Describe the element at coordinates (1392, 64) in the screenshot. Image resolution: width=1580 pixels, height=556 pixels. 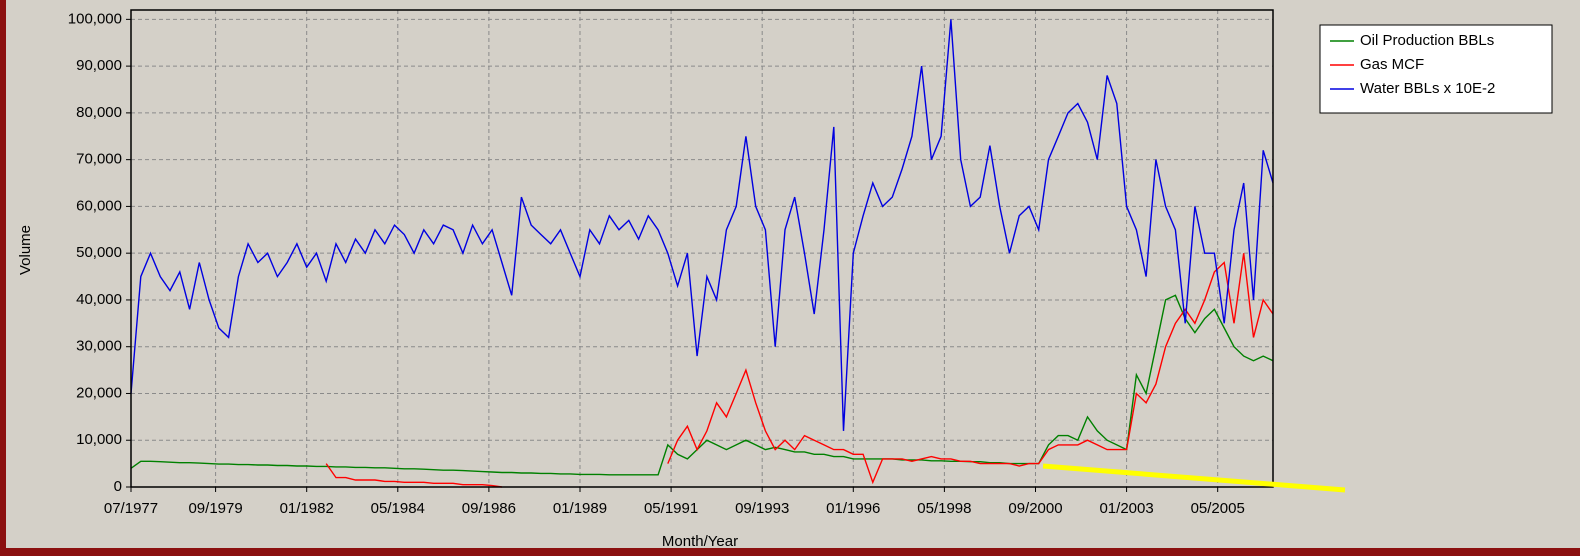
I see `legend-label: Gas MCF` at that location.